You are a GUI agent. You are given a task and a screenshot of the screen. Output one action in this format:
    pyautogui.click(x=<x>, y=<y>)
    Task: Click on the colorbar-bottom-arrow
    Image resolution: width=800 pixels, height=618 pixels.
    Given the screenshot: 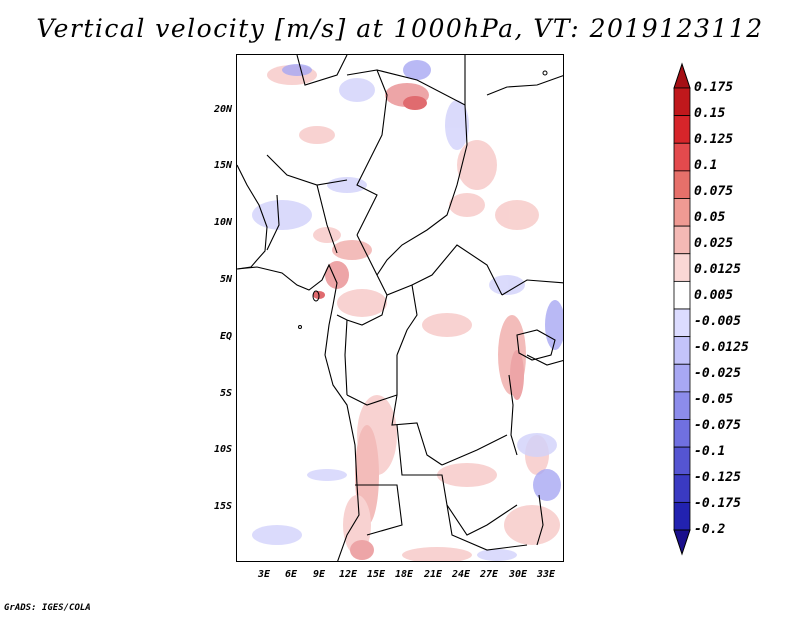 What is the action you would take?
    pyautogui.click(x=682, y=542)
    